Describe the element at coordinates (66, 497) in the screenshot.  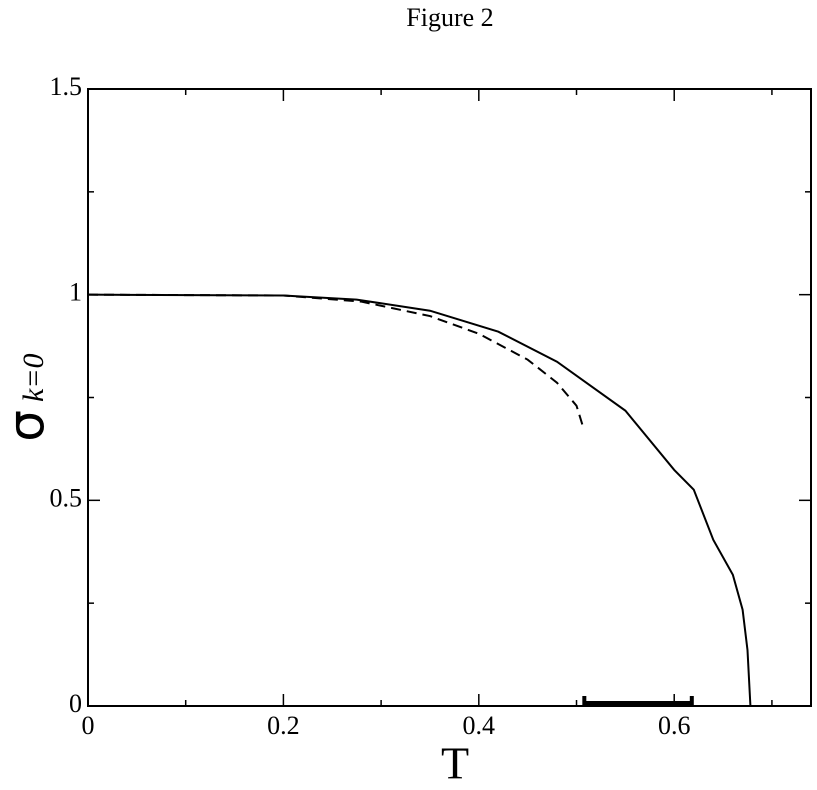
I see `y-tick-label: 0.5` at that location.